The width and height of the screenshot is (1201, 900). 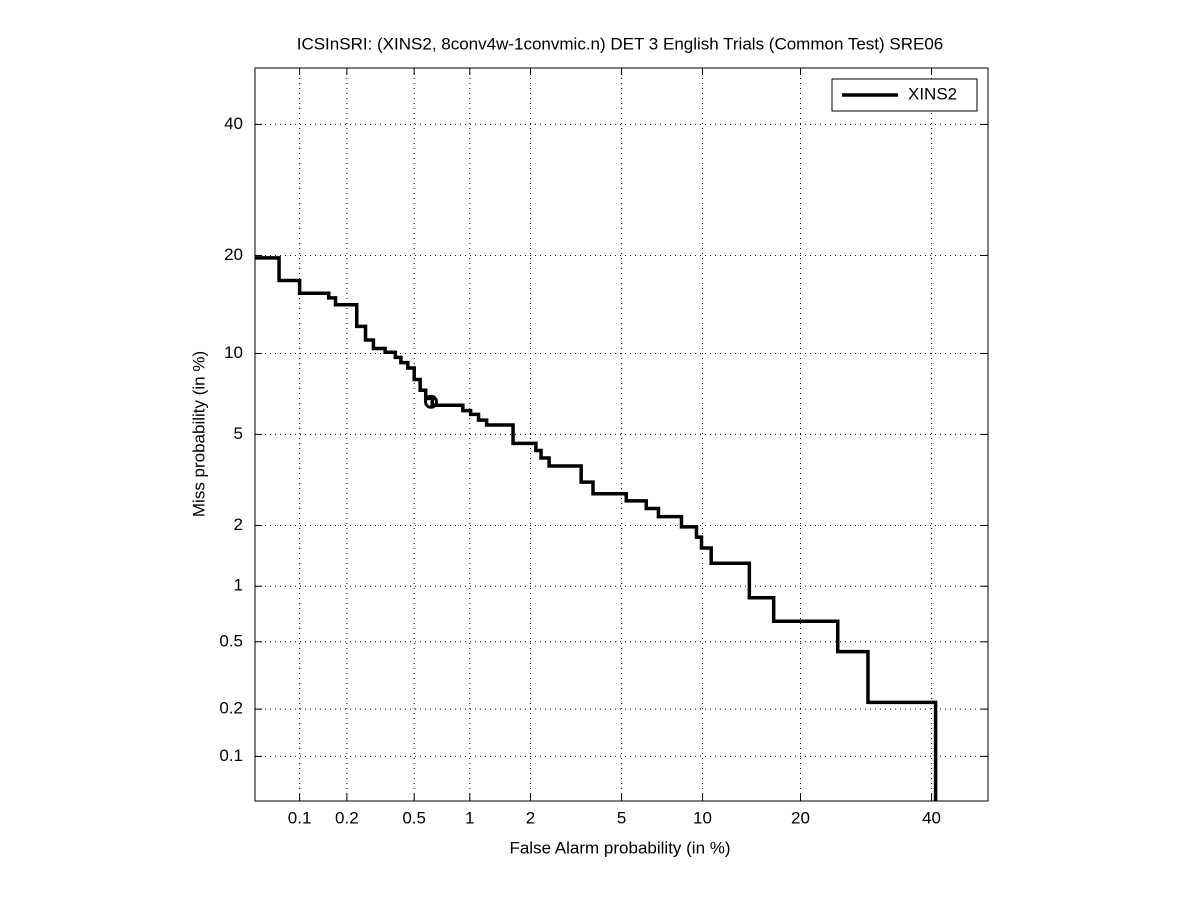 What do you see at coordinates (619, 847) in the screenshot?
I see `x-axis-label: False Alarm probability (in %)` at bounding box center [619, 847].